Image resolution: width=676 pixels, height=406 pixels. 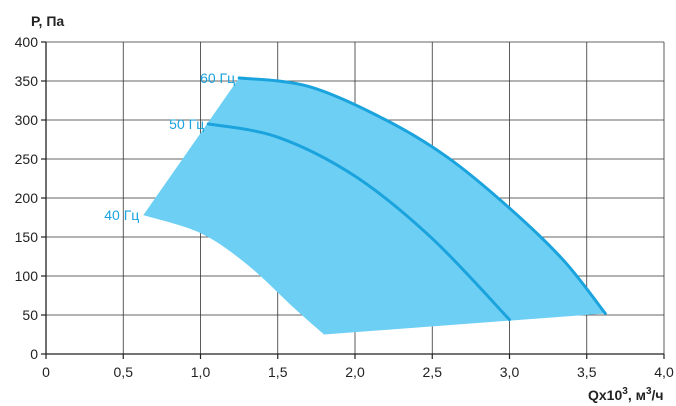 What do you see at coordinates (201, 372) in the screenshot?
I see `x-tick-label: 1,0` at bounding box center [201, 372].